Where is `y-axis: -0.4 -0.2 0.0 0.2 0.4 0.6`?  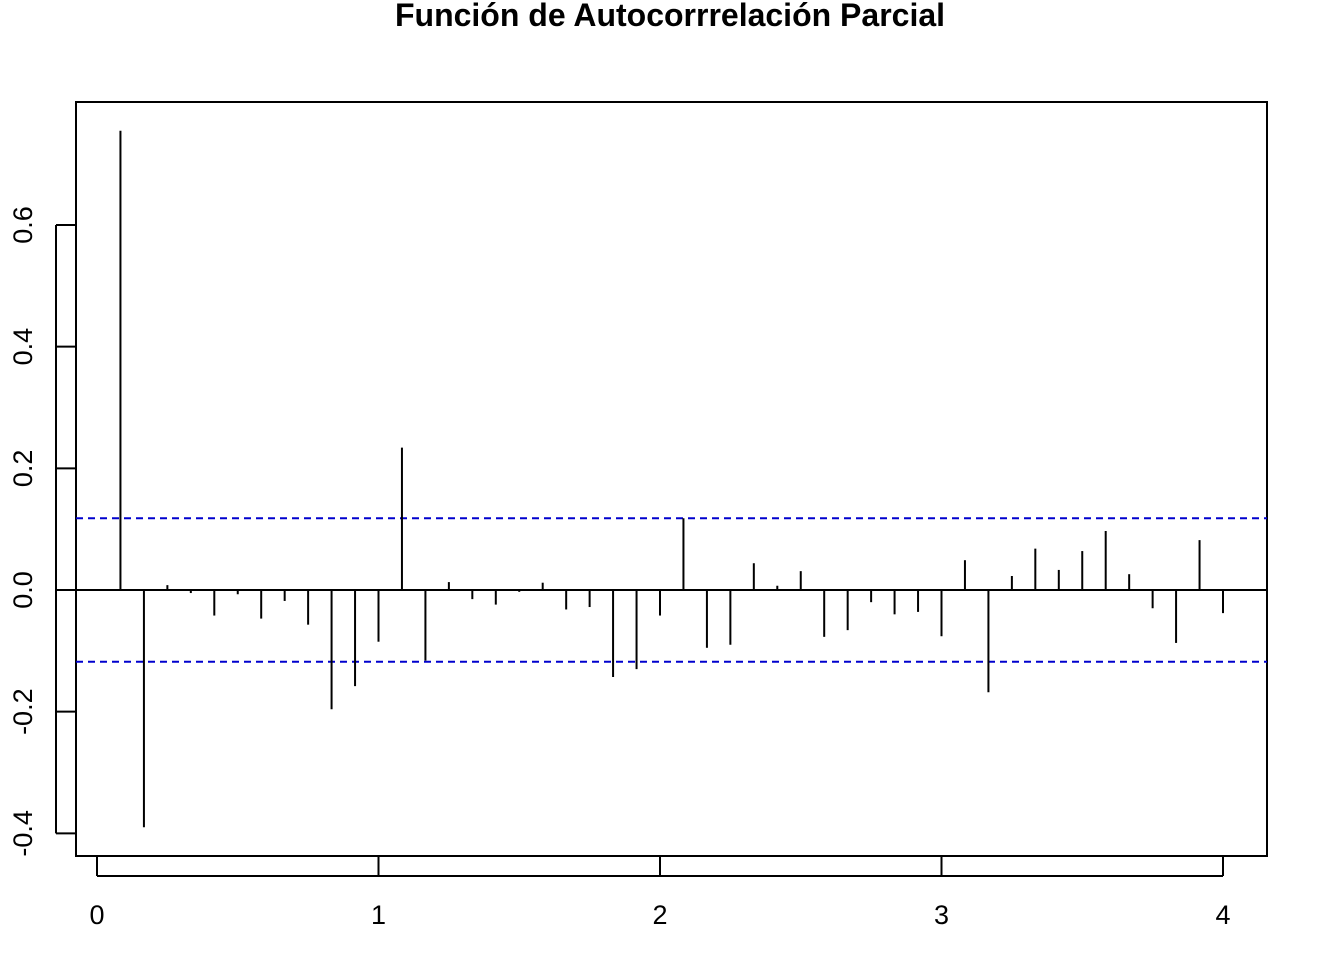
y-axis: -0.4 -0.2 0.0 0.2 0.4 0.6 is located at coordinates (42, 531).